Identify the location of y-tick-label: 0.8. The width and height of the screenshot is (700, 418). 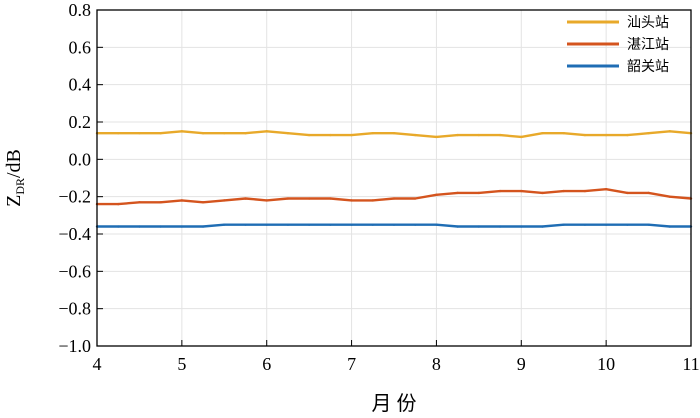
(80, 10).